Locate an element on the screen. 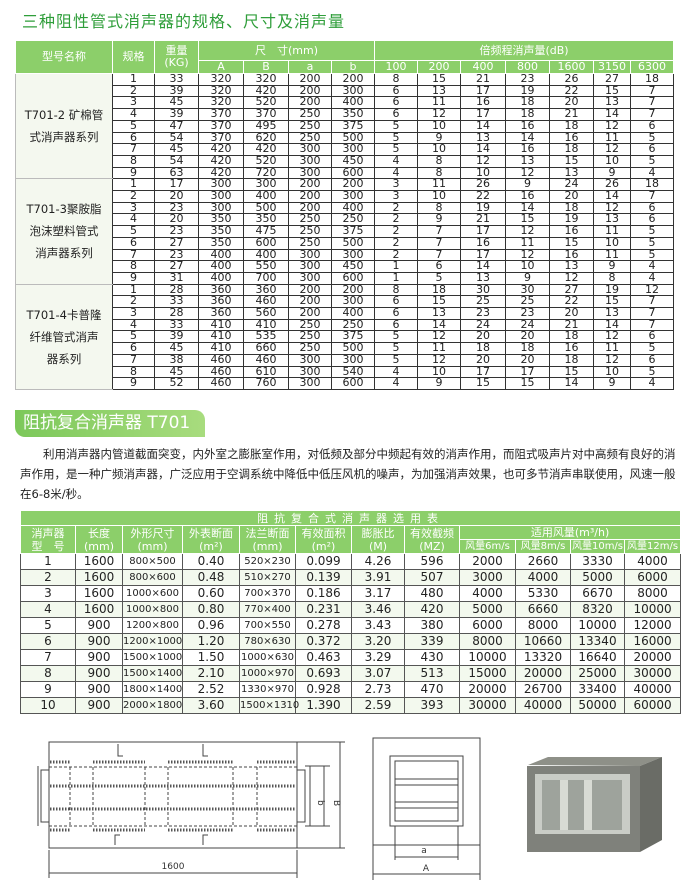 The image size is (700, 896). header-col-0: 消声器型 号 is located at coordinates (48, 539).